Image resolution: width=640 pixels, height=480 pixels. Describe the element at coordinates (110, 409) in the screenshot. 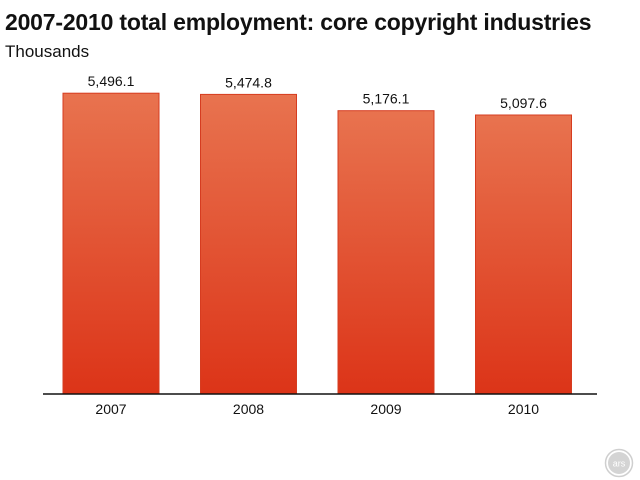

I see `x-tick-label-2007: 2007` at that location.